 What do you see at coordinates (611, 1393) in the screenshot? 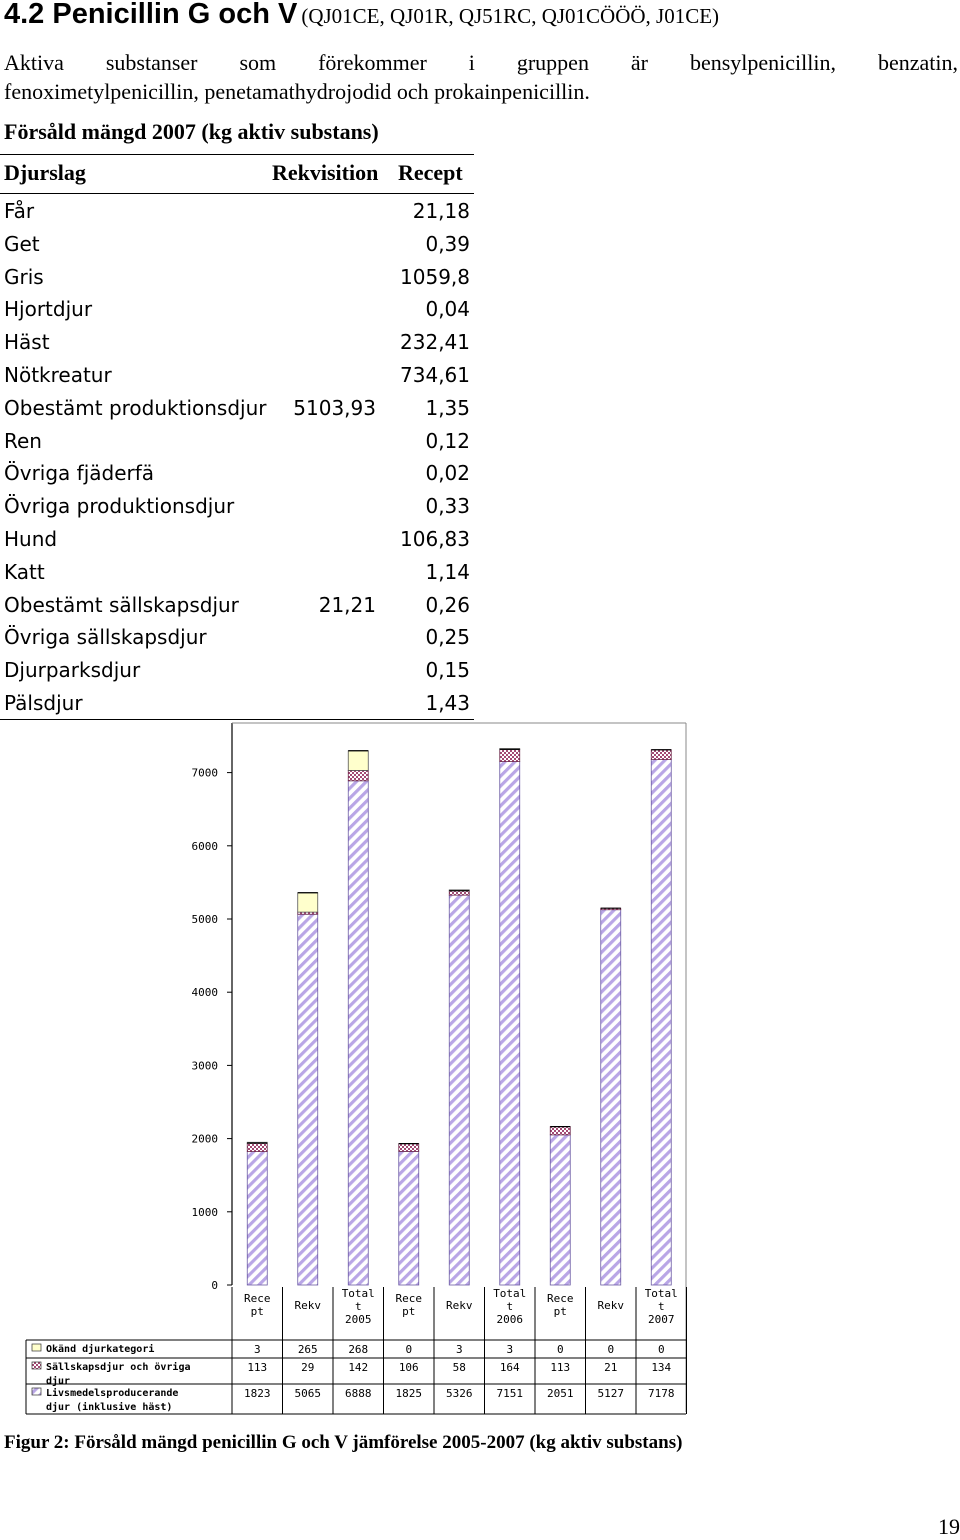
I see `data-value: 5127` at bounding box center [611, 1393].